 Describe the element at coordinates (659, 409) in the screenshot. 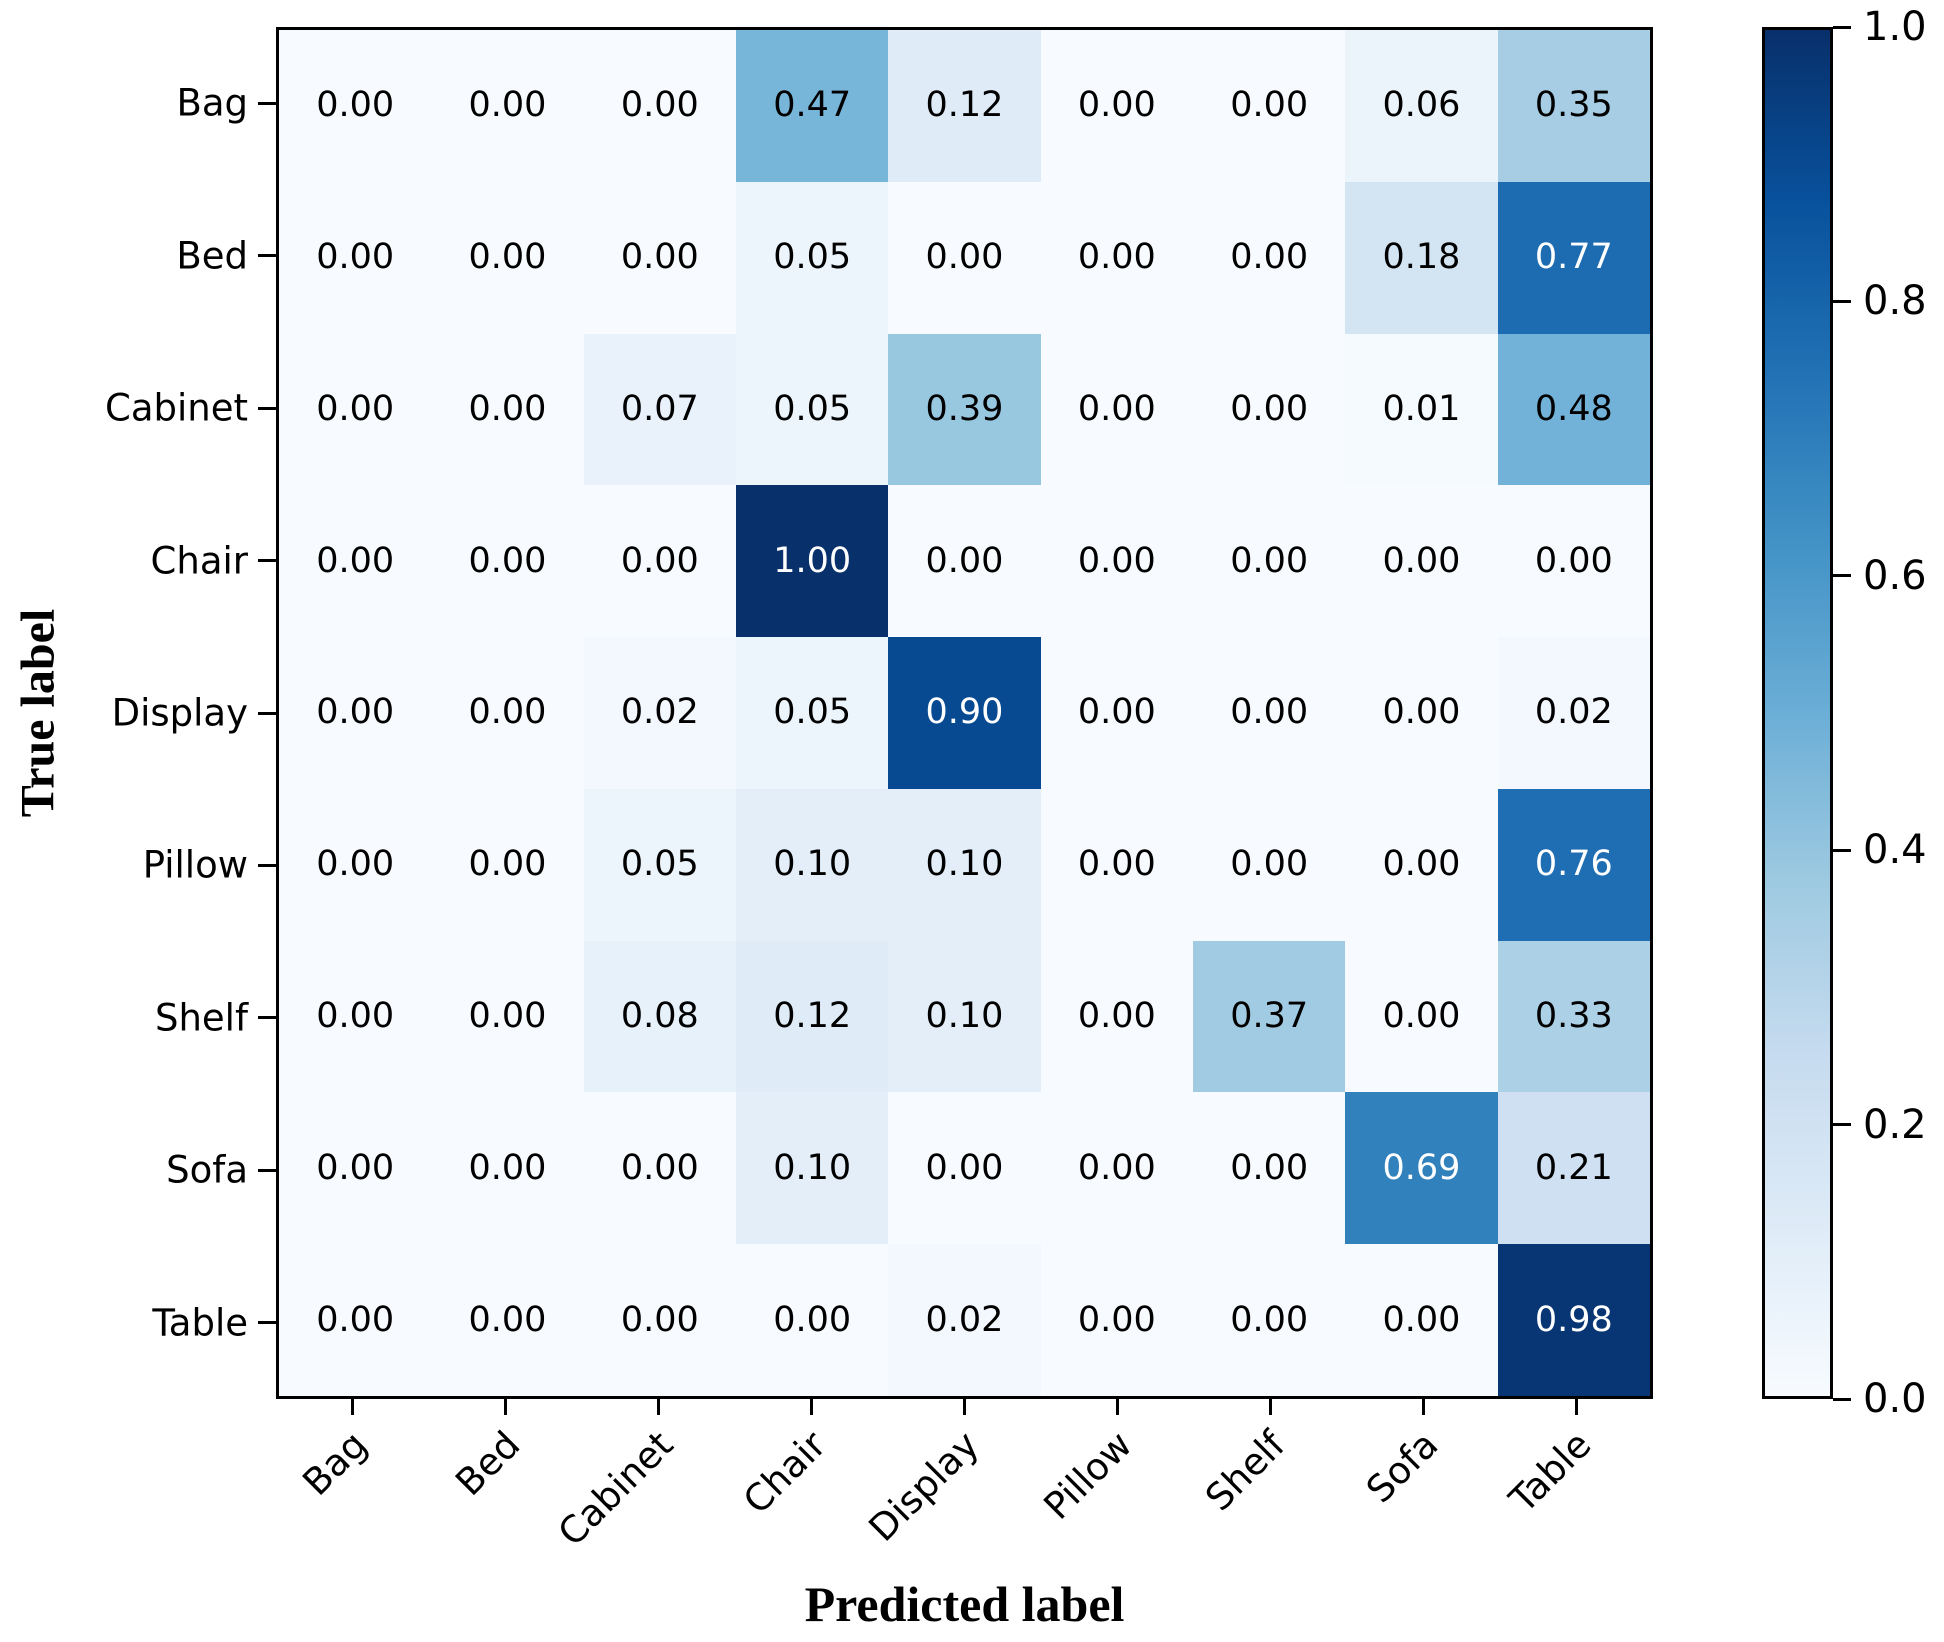

I see `heatmap-cell: 0.07` at that location.